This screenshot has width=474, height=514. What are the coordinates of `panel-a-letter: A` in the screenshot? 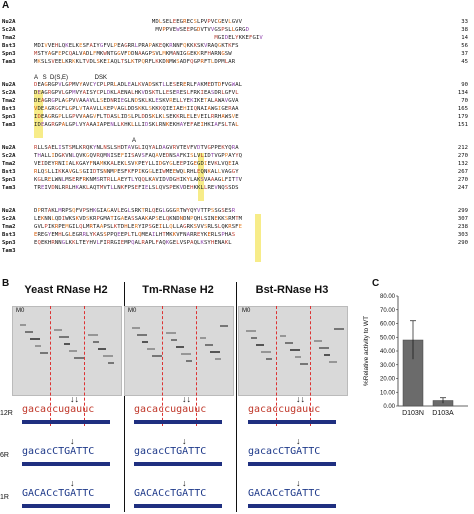 It's located at (6, 5).